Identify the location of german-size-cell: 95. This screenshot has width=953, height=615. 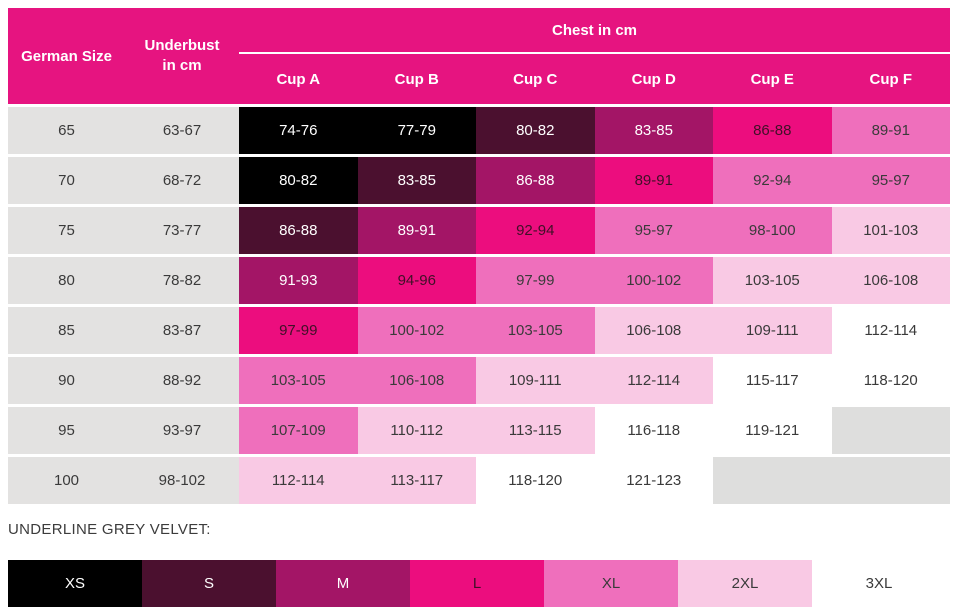
(66, 430).